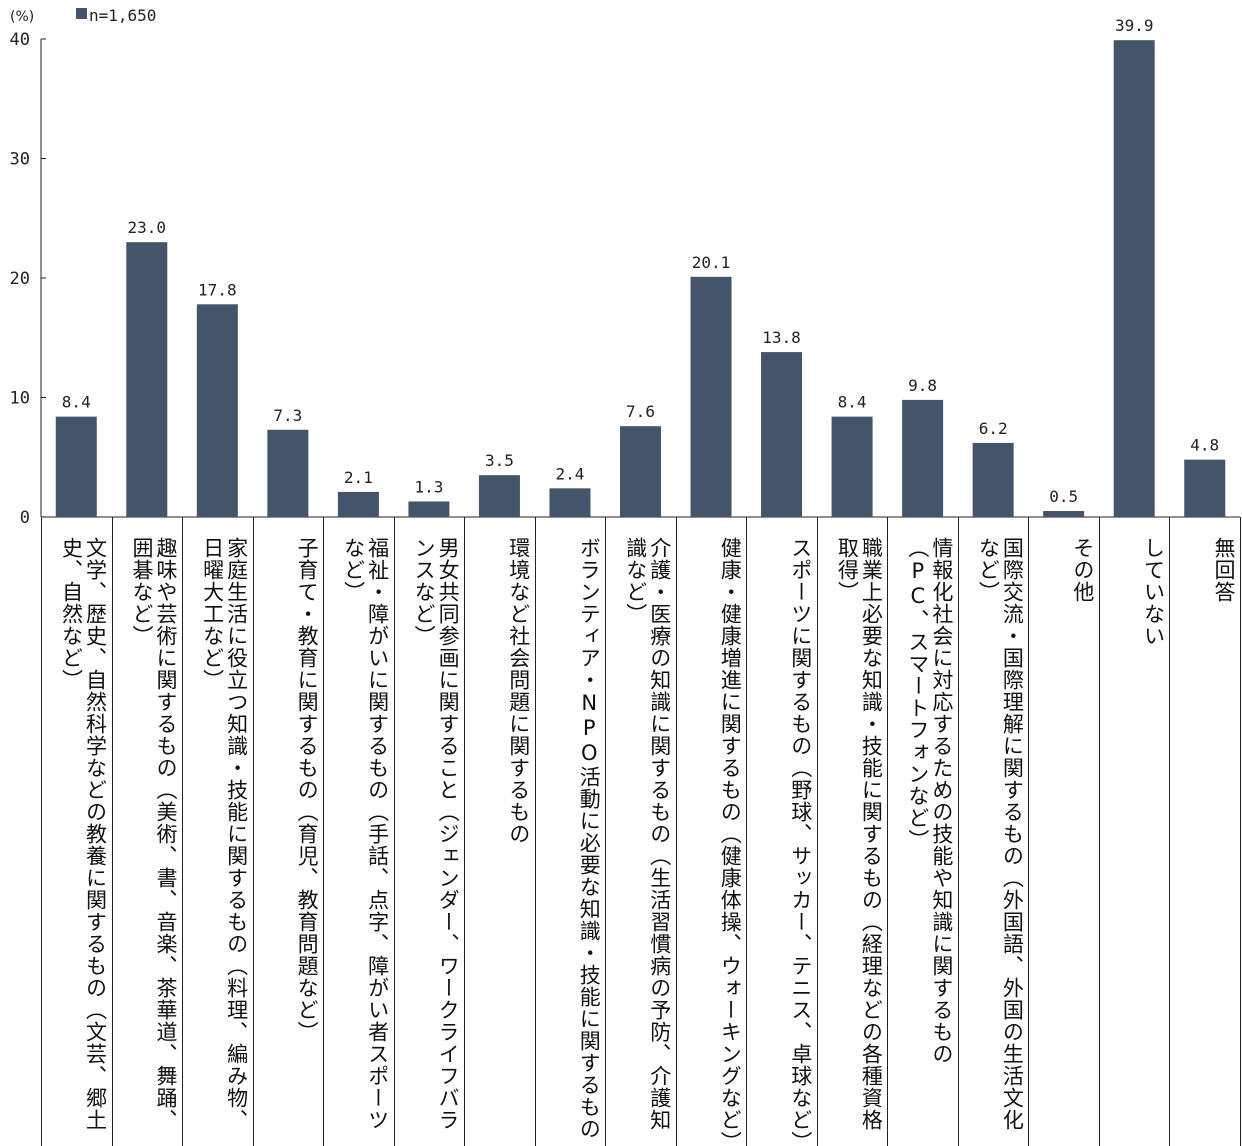 This screenshot has width=1242, height=1146. Describe the element at coordinates (570, 473) in the screenshot. I see `bar-value-label: 2.4` at that location.